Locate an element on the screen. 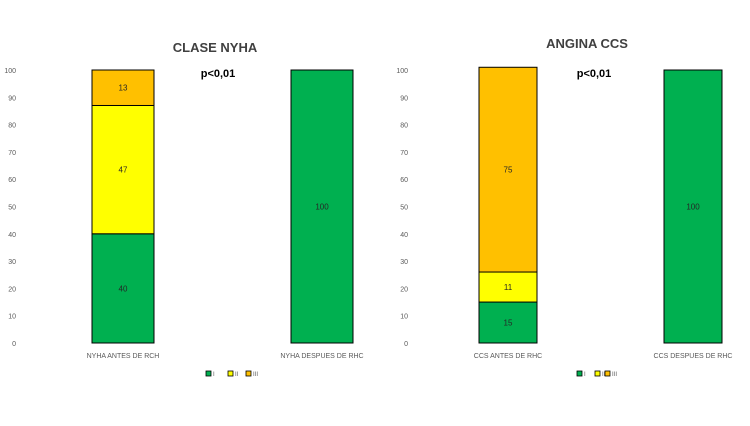 The width and height of the screenshot is (750, 426). bar-data-label: 15 is located at coordinates (508, 323).